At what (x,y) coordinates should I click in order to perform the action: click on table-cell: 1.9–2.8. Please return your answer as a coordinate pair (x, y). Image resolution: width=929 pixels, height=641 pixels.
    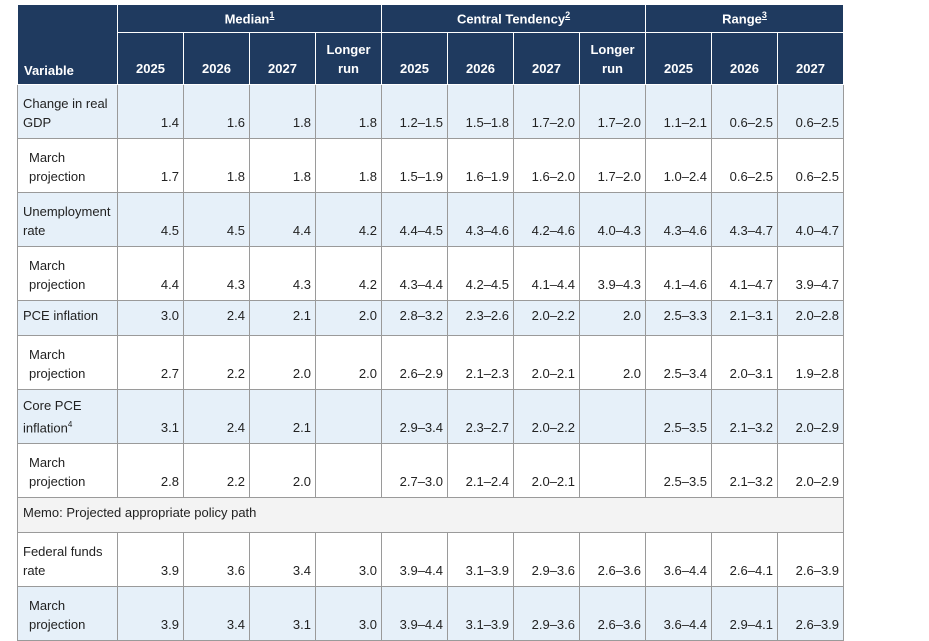
    Looking at the image, I should click on (811, 362).